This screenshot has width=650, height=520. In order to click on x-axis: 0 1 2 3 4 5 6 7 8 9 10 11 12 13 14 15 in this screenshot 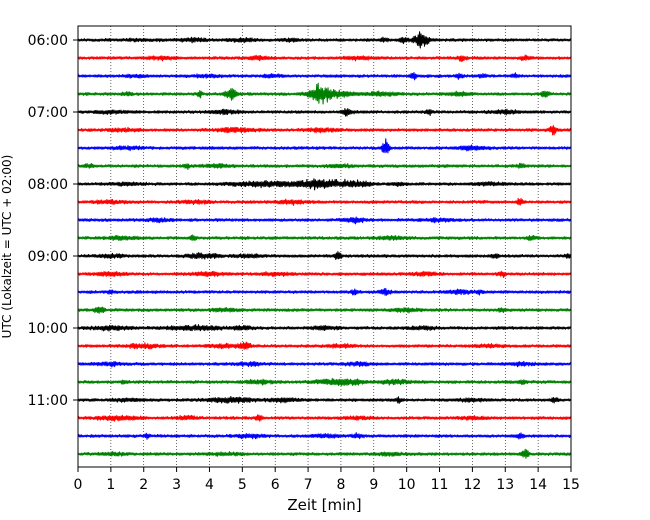, I will do `click(327, 480)`.